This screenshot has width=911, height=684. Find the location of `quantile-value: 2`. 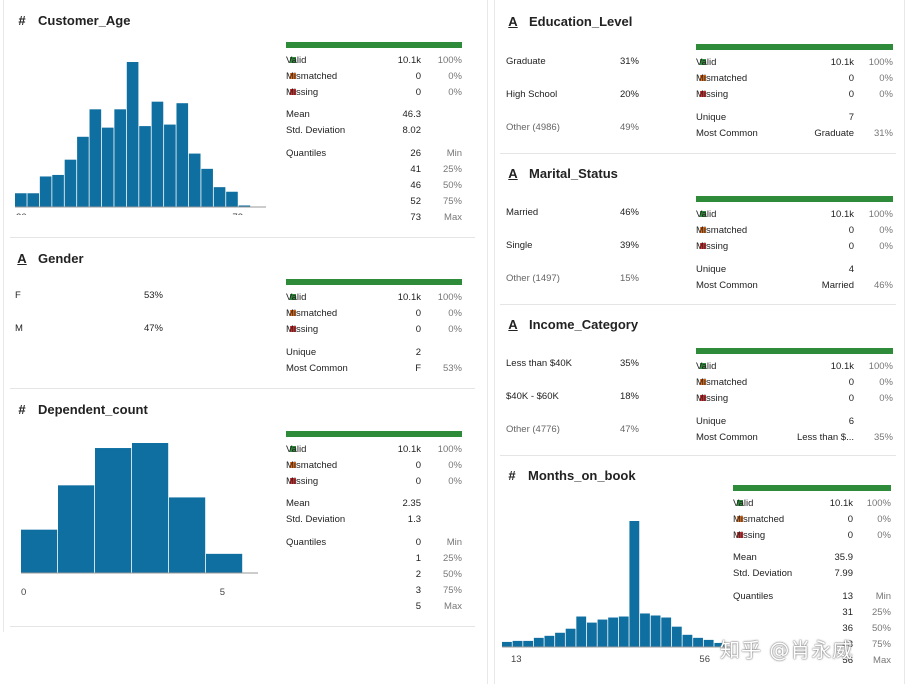

quantile-value: 2 is located at coordinates (418, 574).